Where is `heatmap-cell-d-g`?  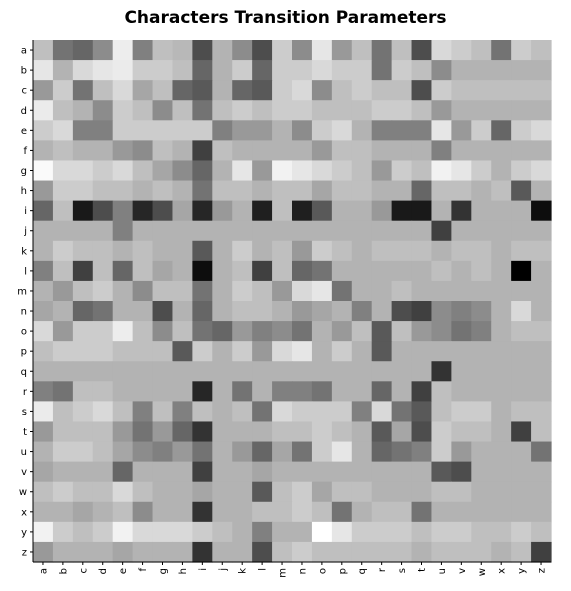 heatmap-cell-d-g is located at coordinates (163, 110).